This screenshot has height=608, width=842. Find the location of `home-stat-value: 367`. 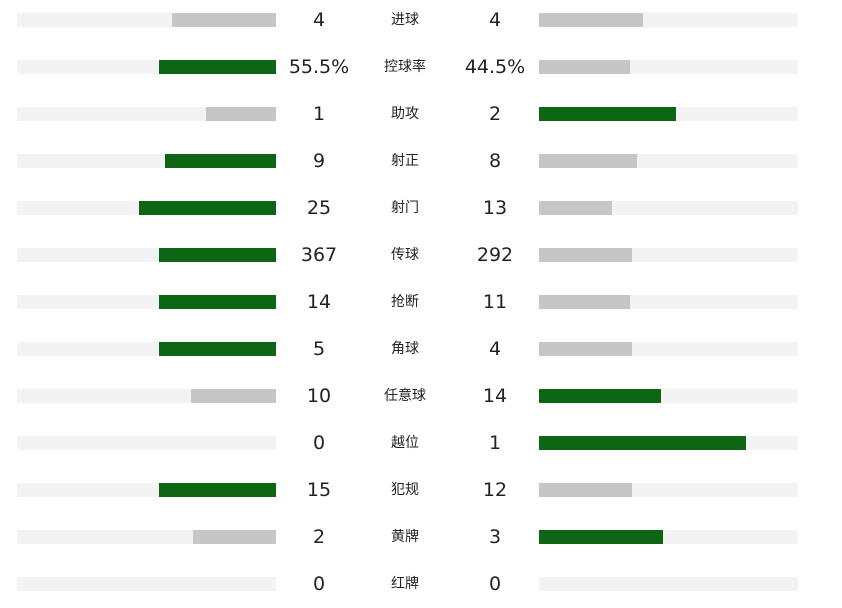

home-stat-value: 367 is located at coordinates (319, 255).